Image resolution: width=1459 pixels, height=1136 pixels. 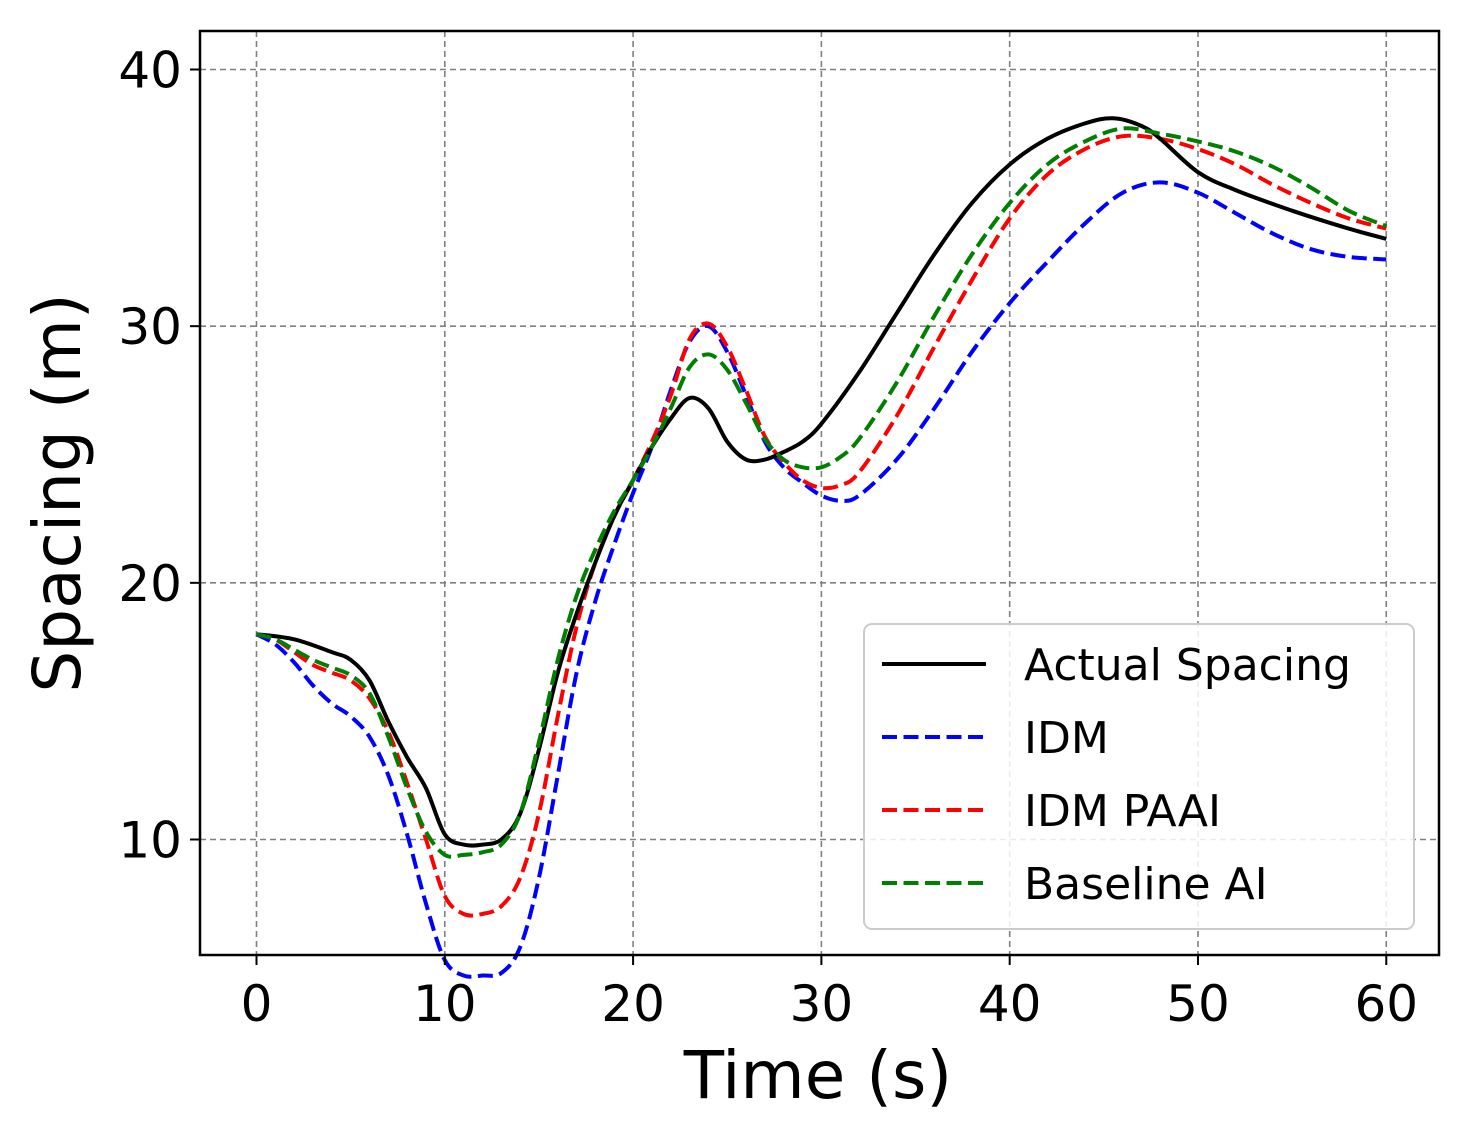 What do you see at coordinates (1187, 665) in the screenshot?
I see `legend-label: Actual Spacing` at bounding box center [1187, 665].